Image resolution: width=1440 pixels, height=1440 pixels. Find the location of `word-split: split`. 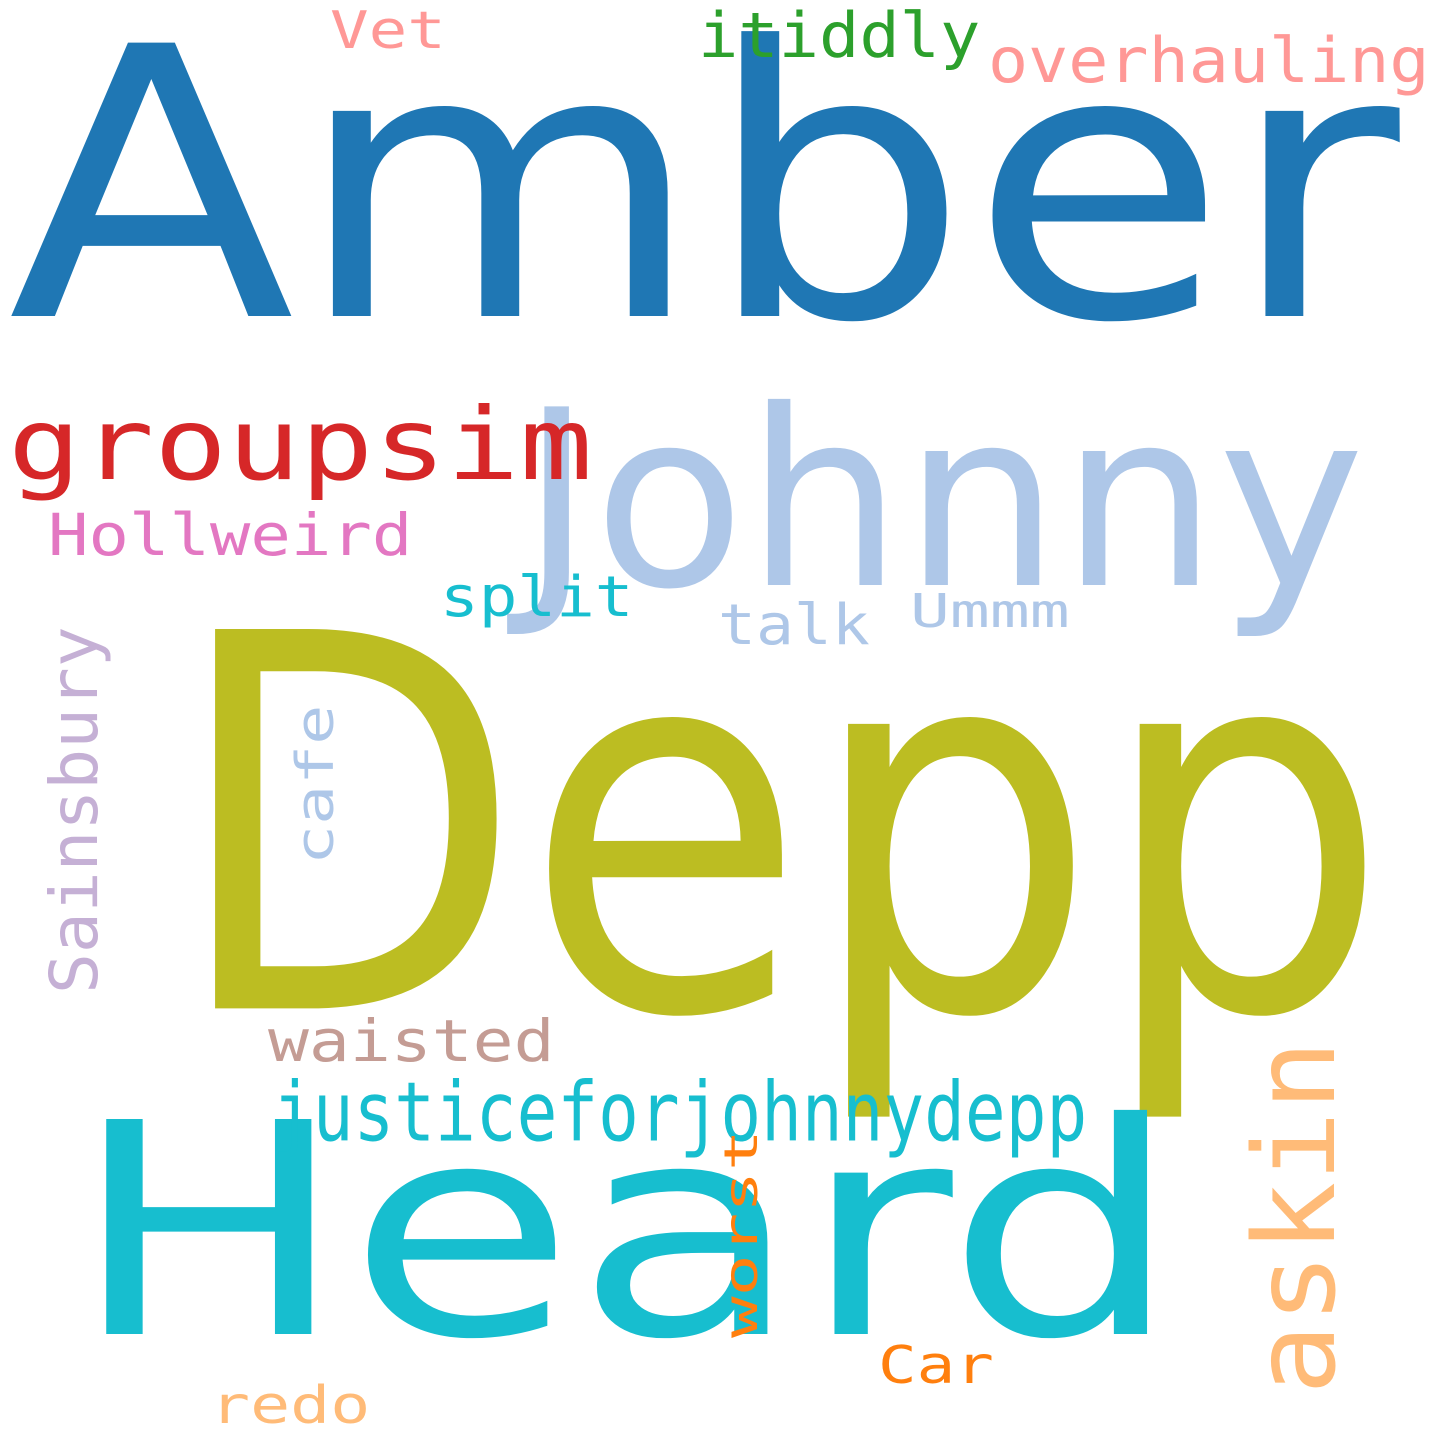

word-split: split is located at coordinates (537, 597).